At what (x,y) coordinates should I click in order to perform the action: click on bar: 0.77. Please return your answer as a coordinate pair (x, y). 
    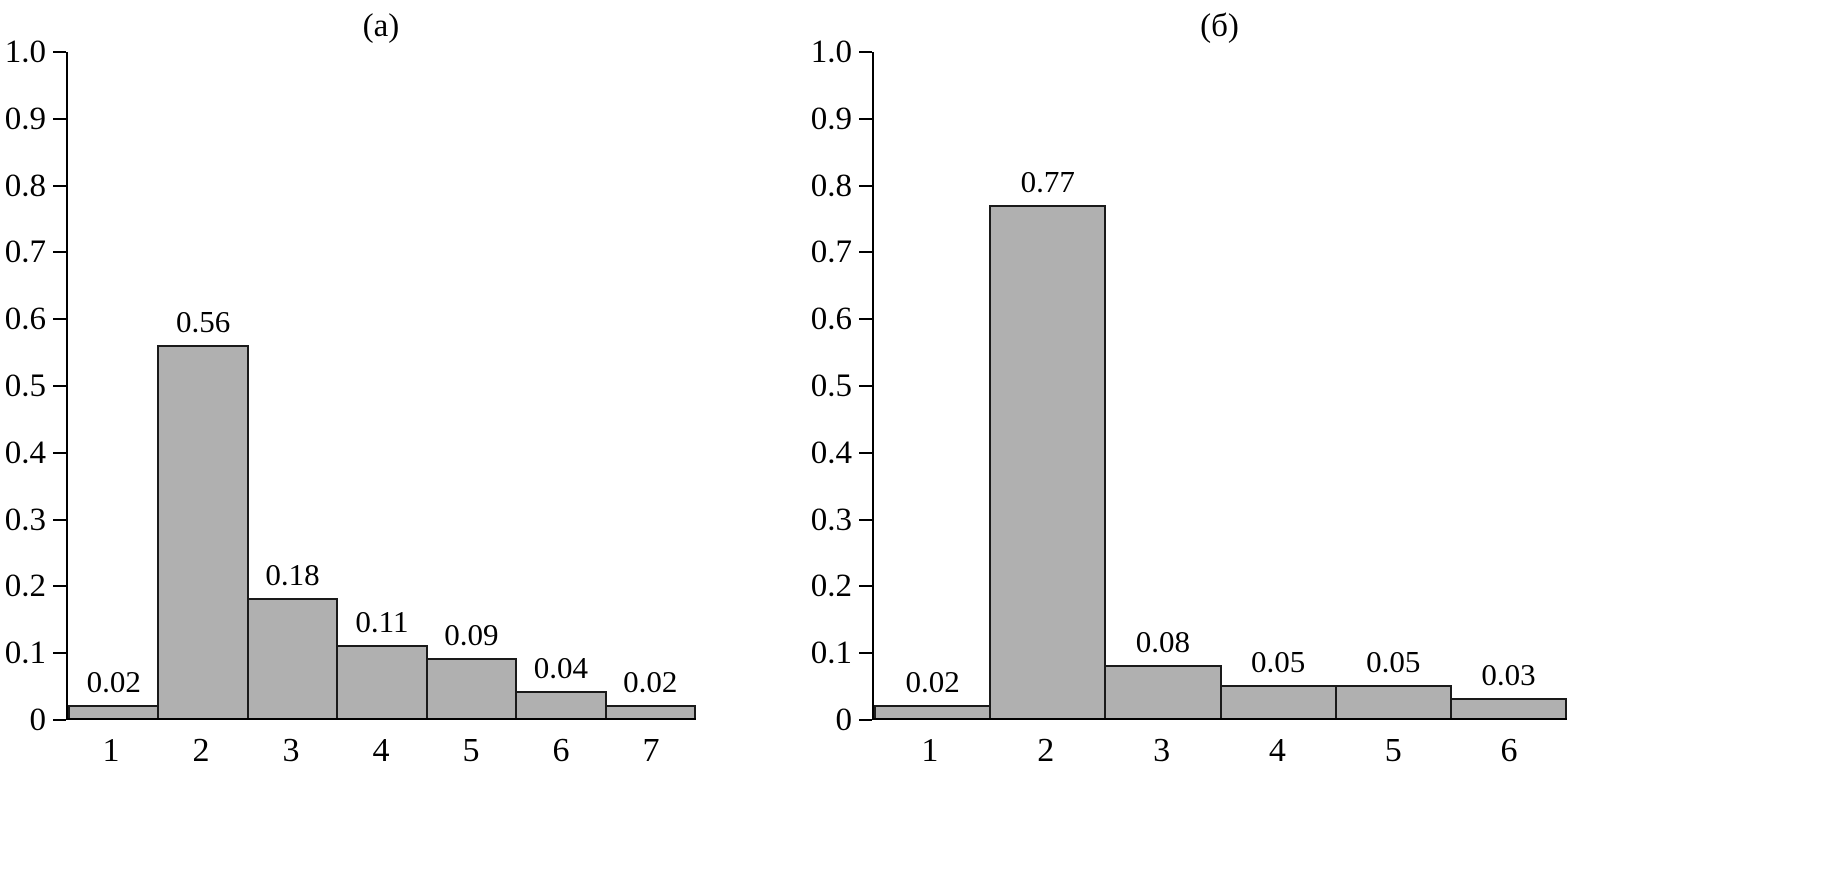
    Looking at the image, I should click on (1048, 441).